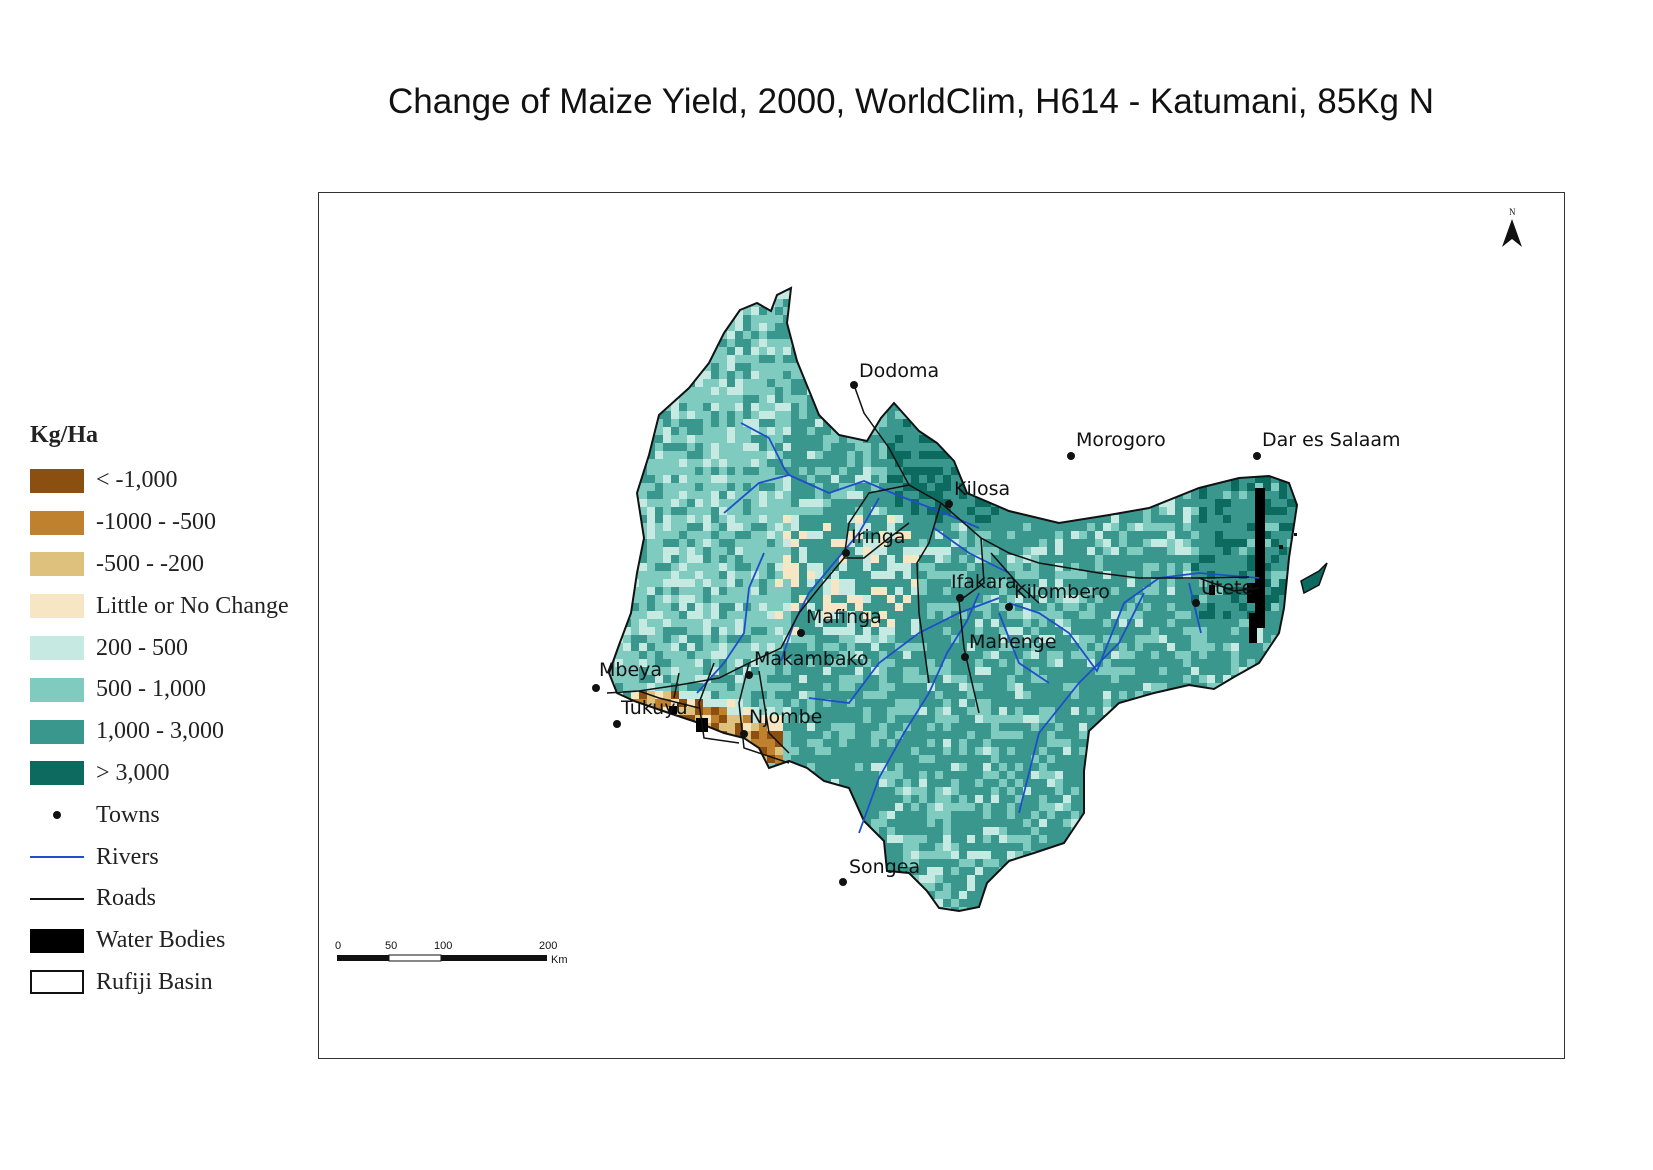 This screenshot has height=1170, width=1653. What do you see at coordinates (1512, 212) in the screenshot?
I see `north-label: N` at bounding box center [1512, 212].